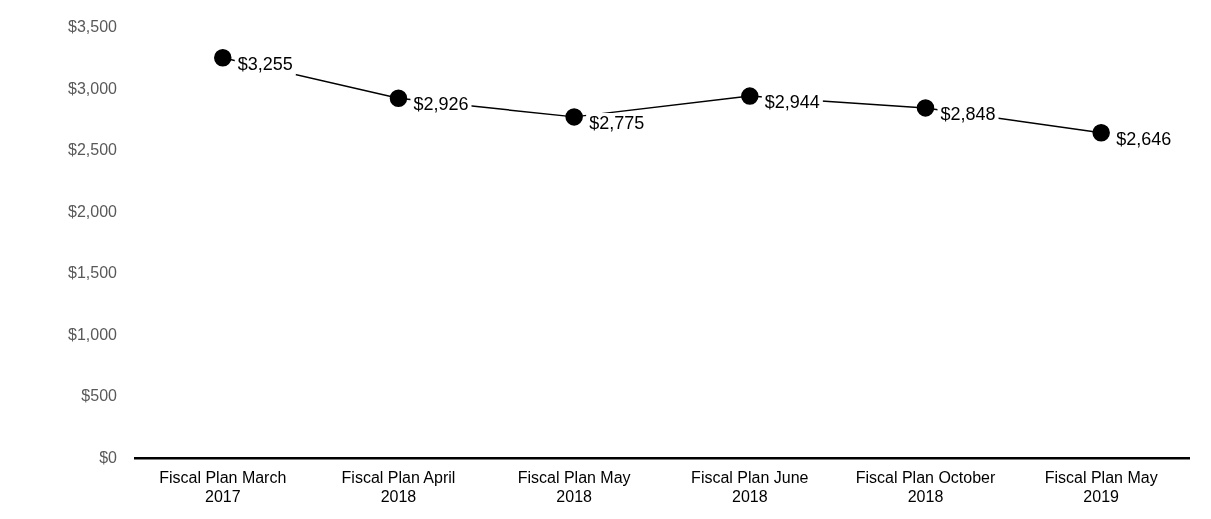 This screenshot has width=1211, height=519. Describe the element at coordinates (968, 113) in the screenshot. I see `data-label: $2,848` at that location.